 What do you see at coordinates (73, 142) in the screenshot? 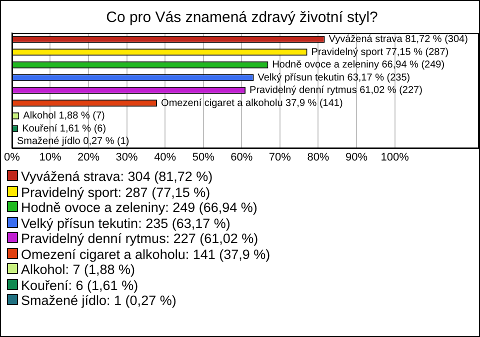
I see `data-label: Smažené jídlo 0,27 % (1)` at bounding box center [73, 142].